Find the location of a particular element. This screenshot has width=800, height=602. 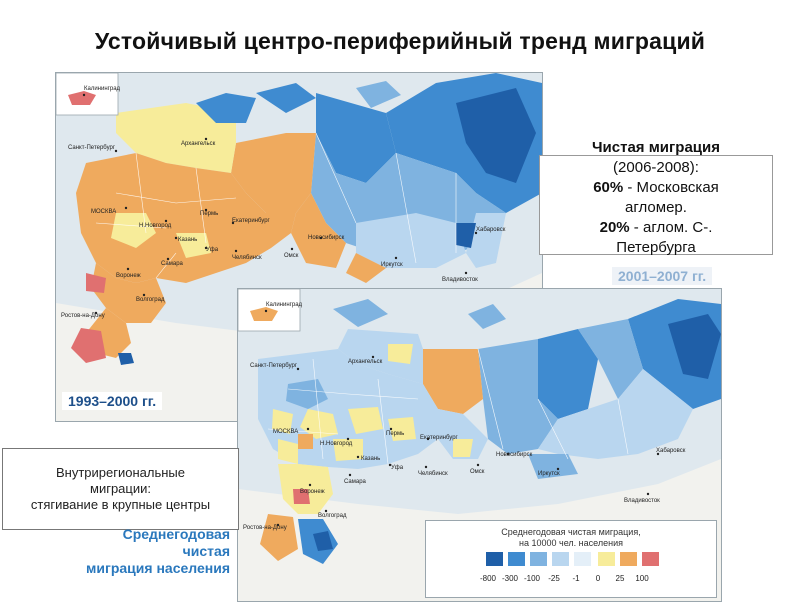

period-label-2001: 2001–2007 гг. is located at coordinates (662, 276).